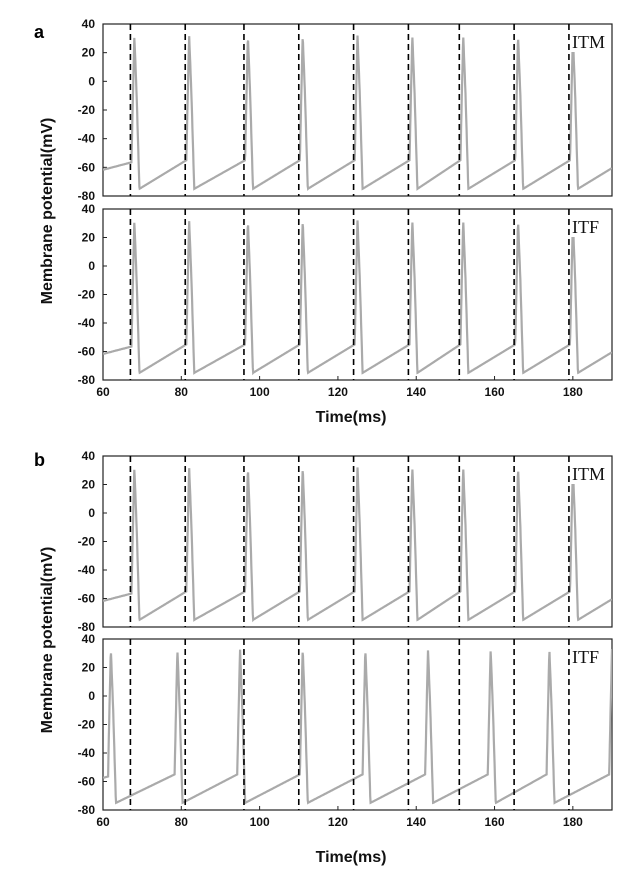 The image size is (633, 881). I want to click on panel-label-b: b, so click(39, 460).